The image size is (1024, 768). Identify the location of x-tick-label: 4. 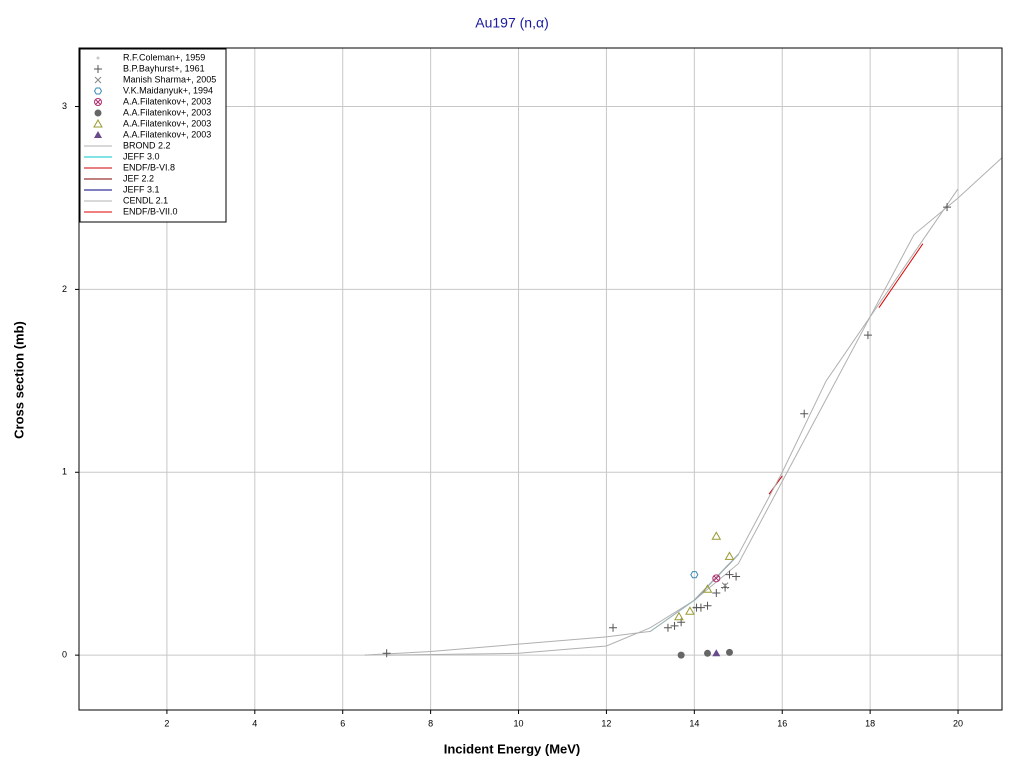
(254, 723).